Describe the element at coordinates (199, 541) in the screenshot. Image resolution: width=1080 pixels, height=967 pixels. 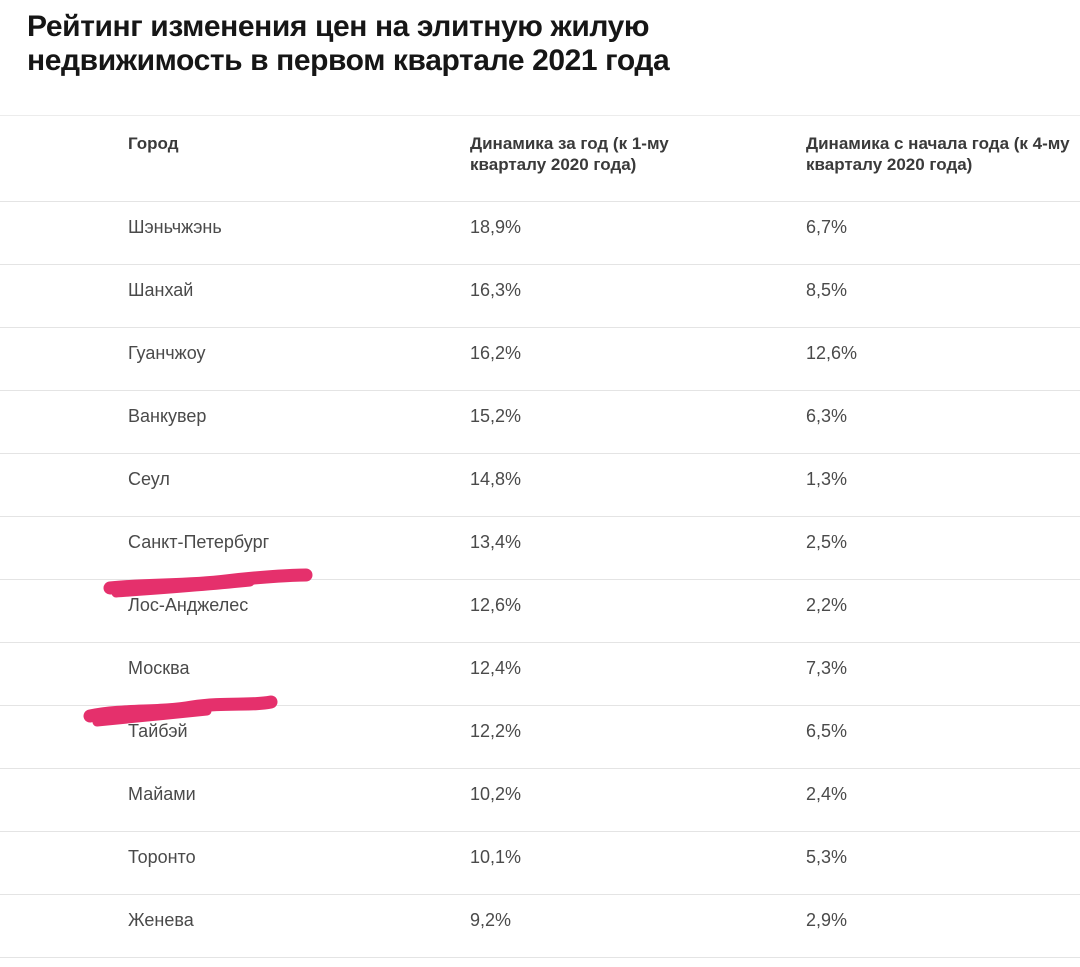
I see `cell-city: Санкт-Петербург` at that location.